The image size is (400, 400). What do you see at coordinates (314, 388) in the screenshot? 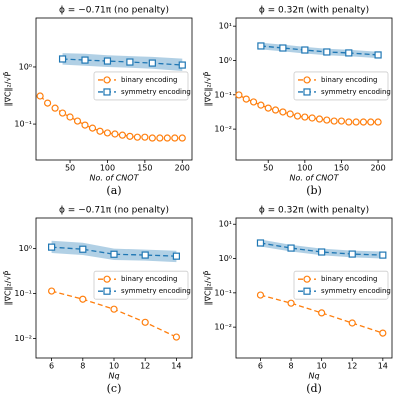
I see `caption: (d)` at bounding box center [314, 388].